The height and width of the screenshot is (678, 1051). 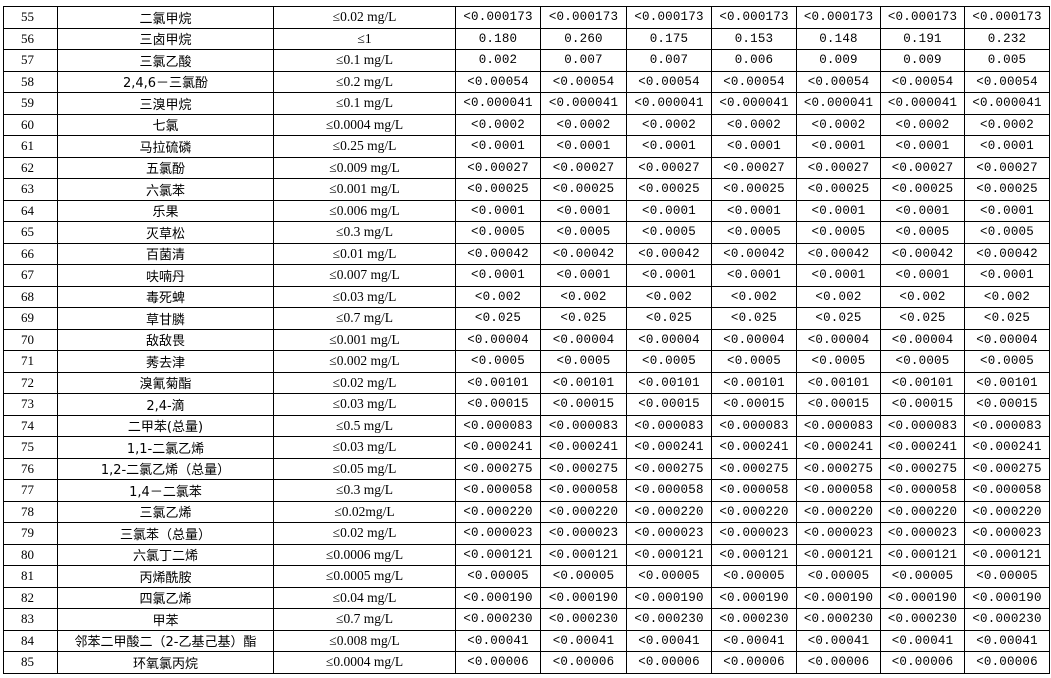 What do you see at coordinates (364, 124) in the screenshot?
I see `limit-value: ≤0.0004 mg/L` at bounding box center [364, 124].